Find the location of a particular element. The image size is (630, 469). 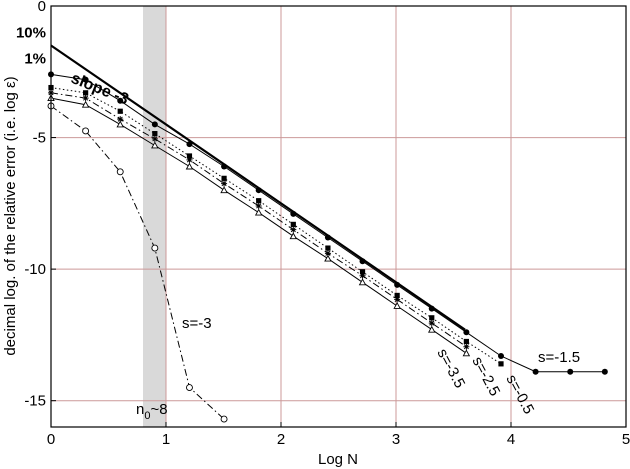

annotation-s-minus-1-5: s=-1.5 is located at coordinates (559, 357).